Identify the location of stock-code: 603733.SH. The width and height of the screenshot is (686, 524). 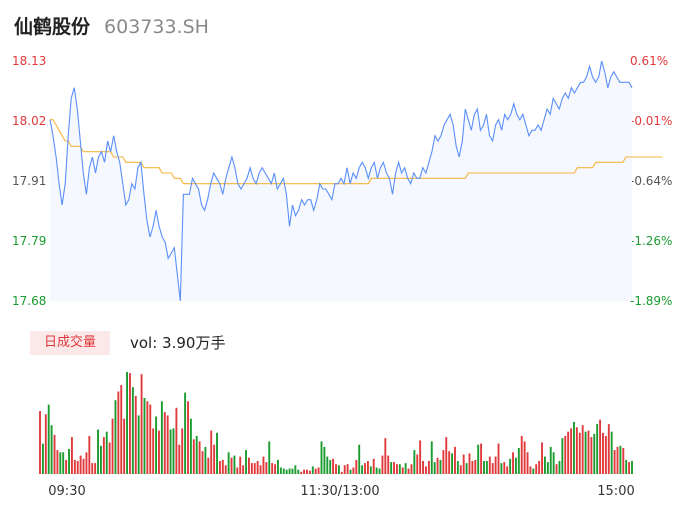
(156, 27).